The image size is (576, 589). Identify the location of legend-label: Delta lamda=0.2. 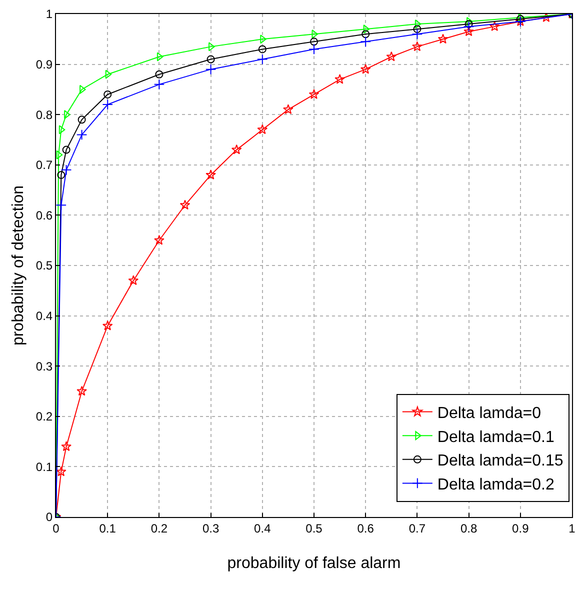
(495, 485).